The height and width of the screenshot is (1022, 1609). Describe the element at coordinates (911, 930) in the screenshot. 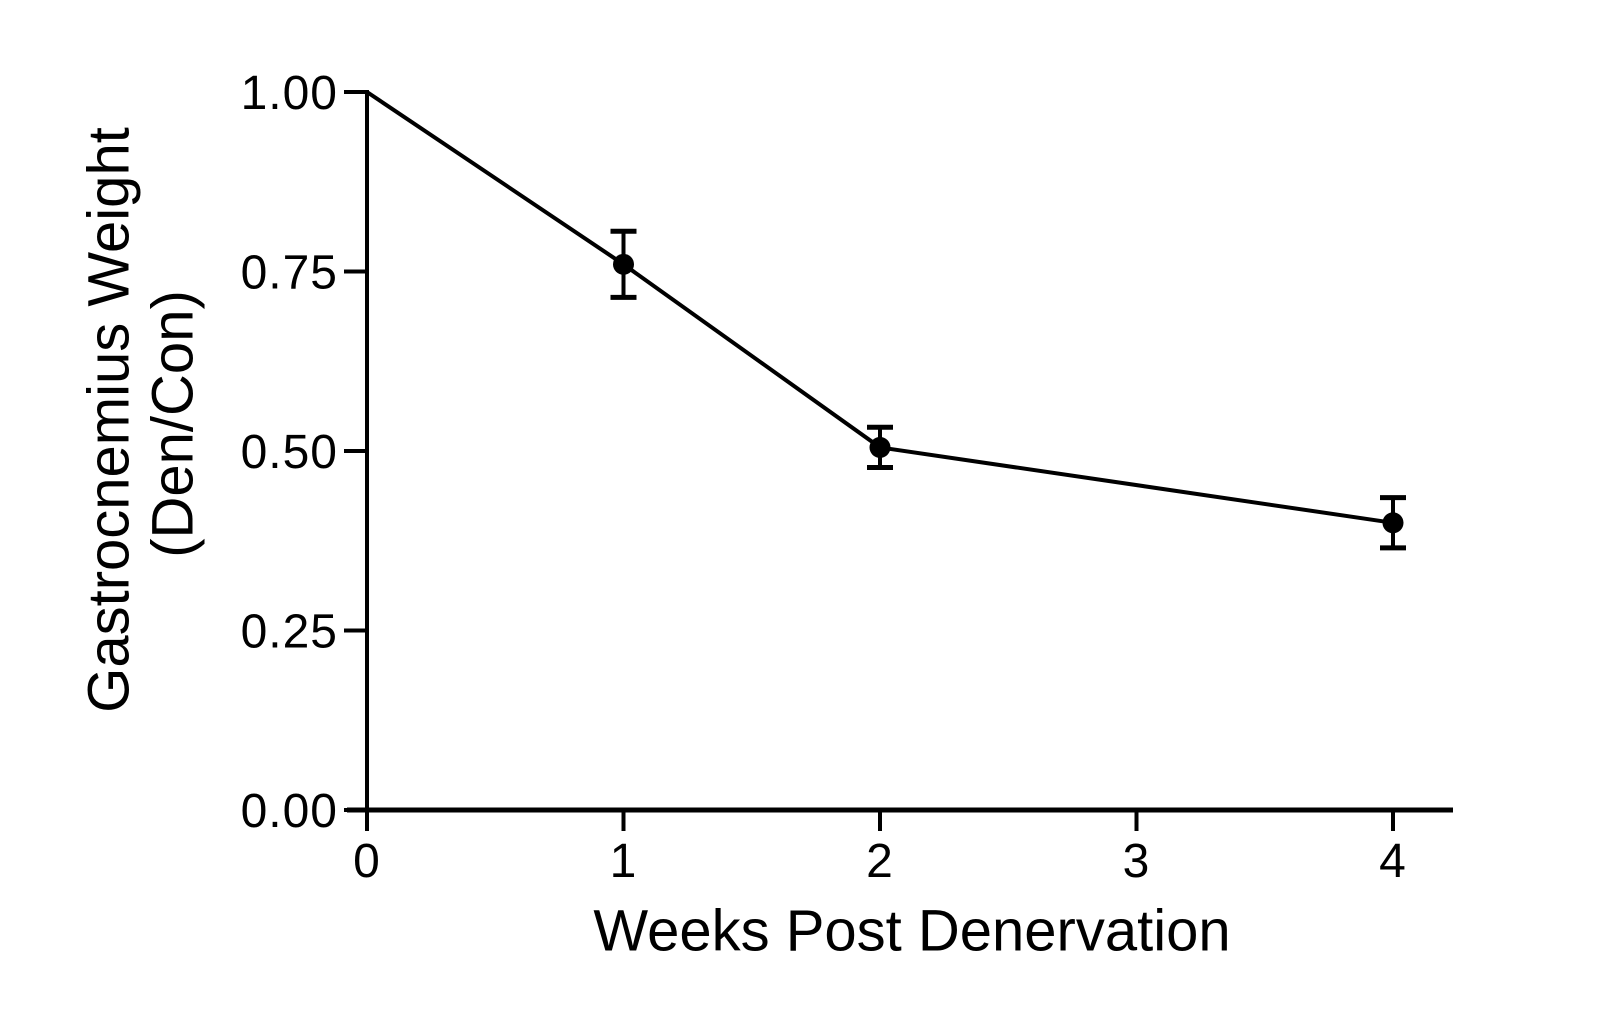

I see `x-axis-title: Weeks Post Denervation` at that location.